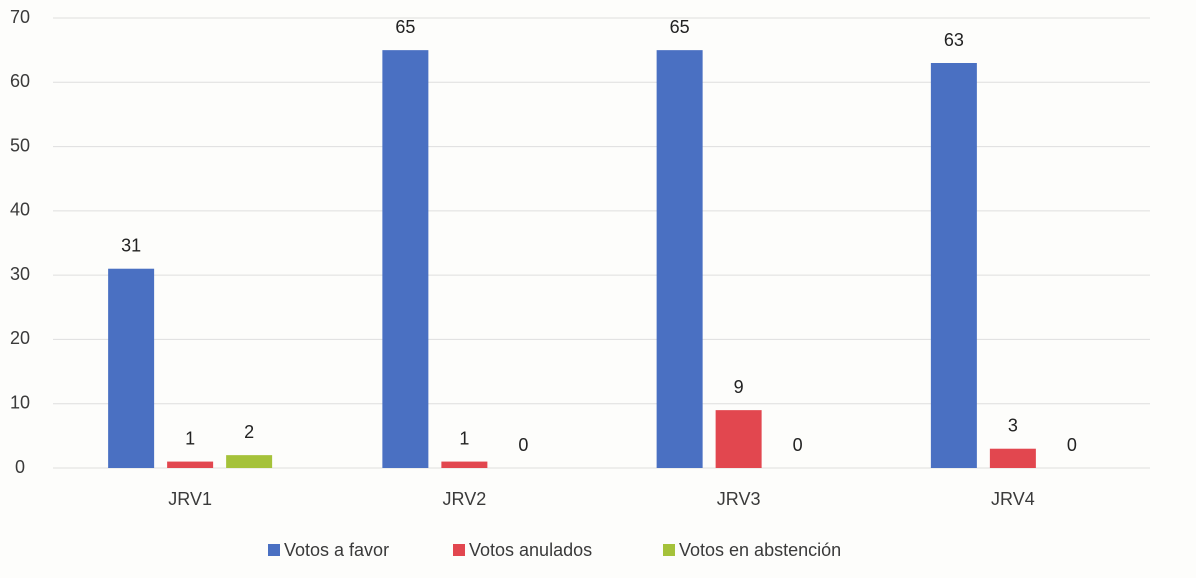 This screenshot has height=578, width=1196. Describe the element at coordinates (190, 499) in the screenshot. I see `x-tick-label: JRV1` at that location.